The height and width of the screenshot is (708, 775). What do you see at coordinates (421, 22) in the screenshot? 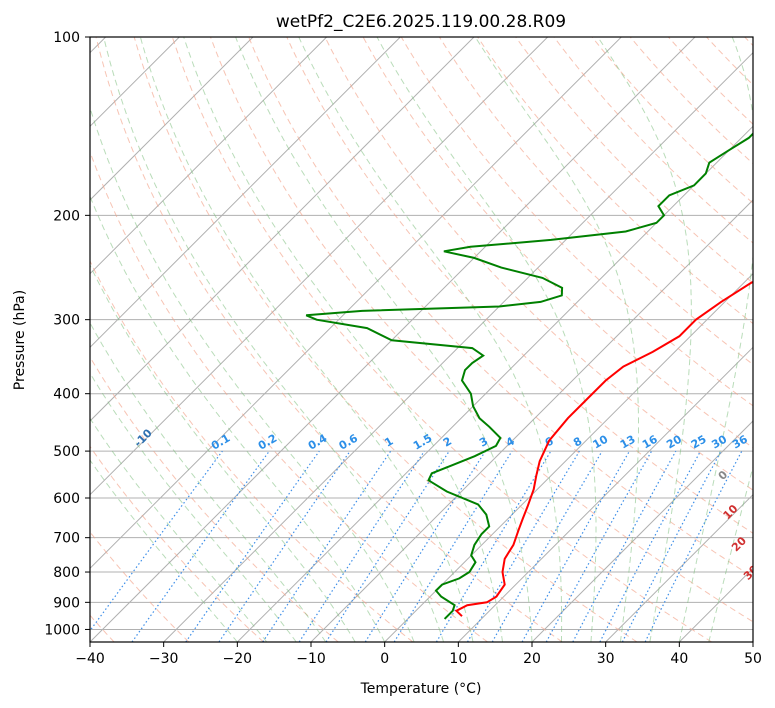
I see `chart-title: wetPf2_C2E6.2025.119.00.28.R09` at bounding box center [421, 22].